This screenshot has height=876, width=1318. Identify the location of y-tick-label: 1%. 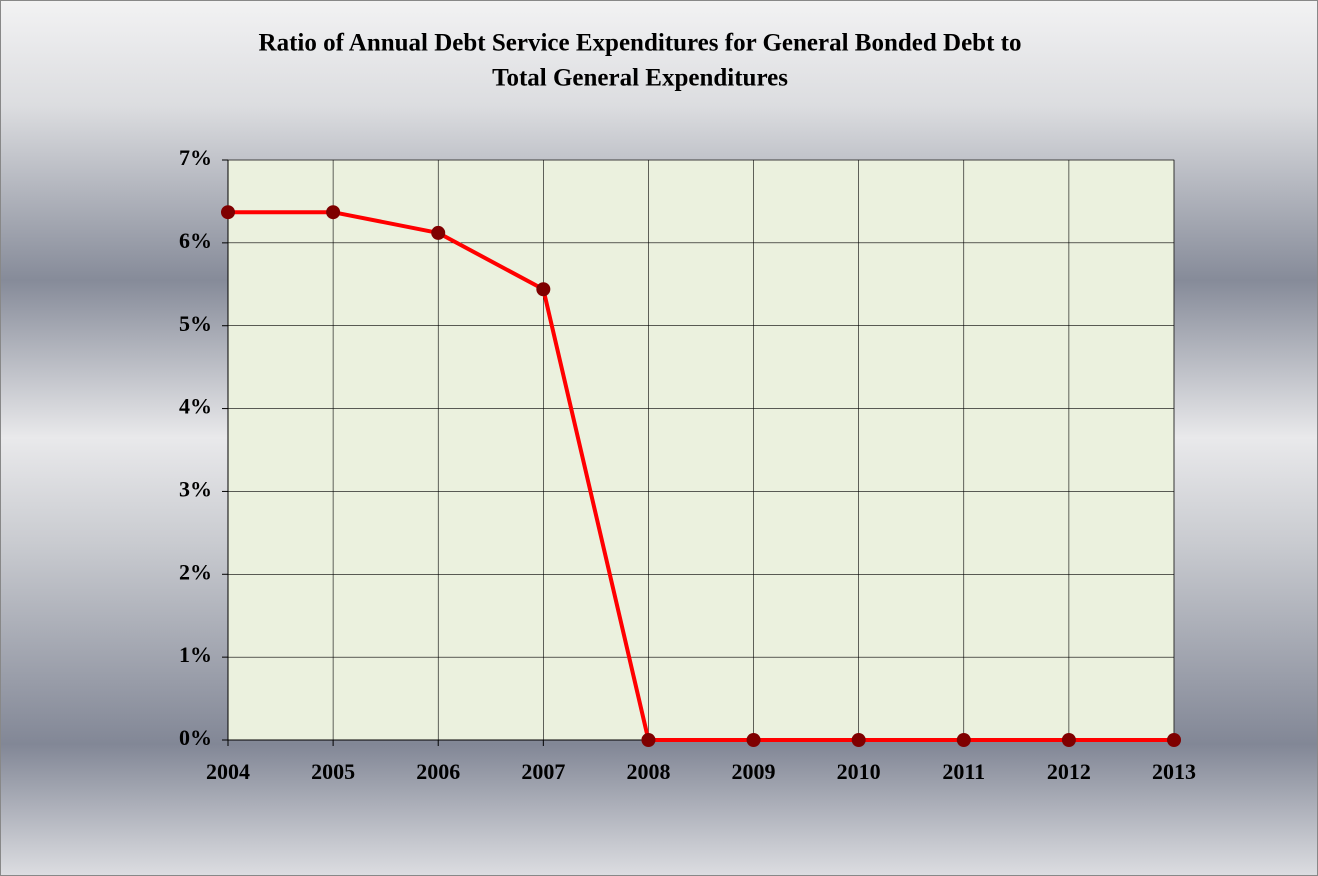
(195, 654).